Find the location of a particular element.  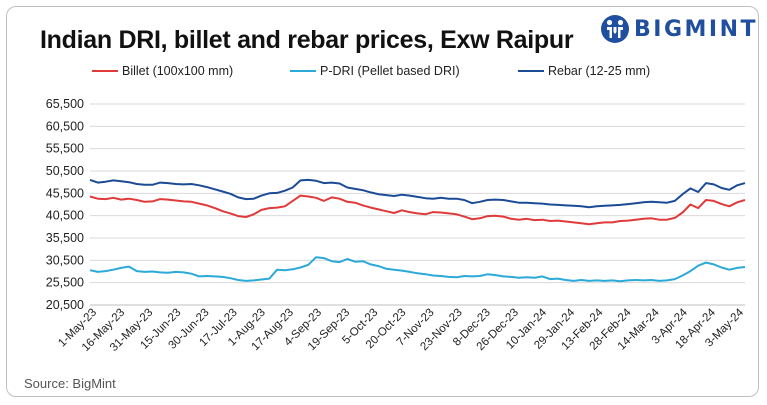

legend-item-pdri: P-DRI (Pellet based DRI) is located at coordinates (375, 71).